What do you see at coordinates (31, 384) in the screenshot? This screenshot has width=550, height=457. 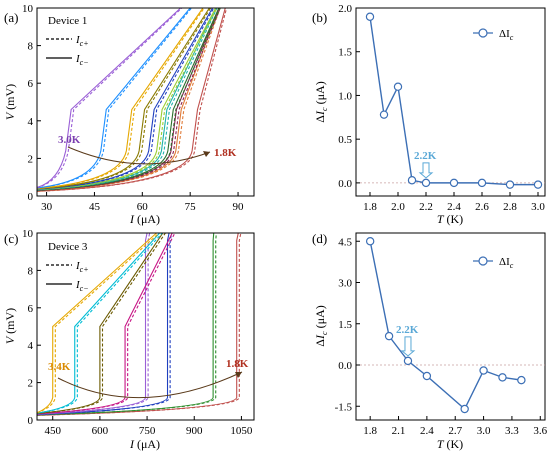 I see `panel-c-y-tick-label: 2` at bounding box center [31, 384].